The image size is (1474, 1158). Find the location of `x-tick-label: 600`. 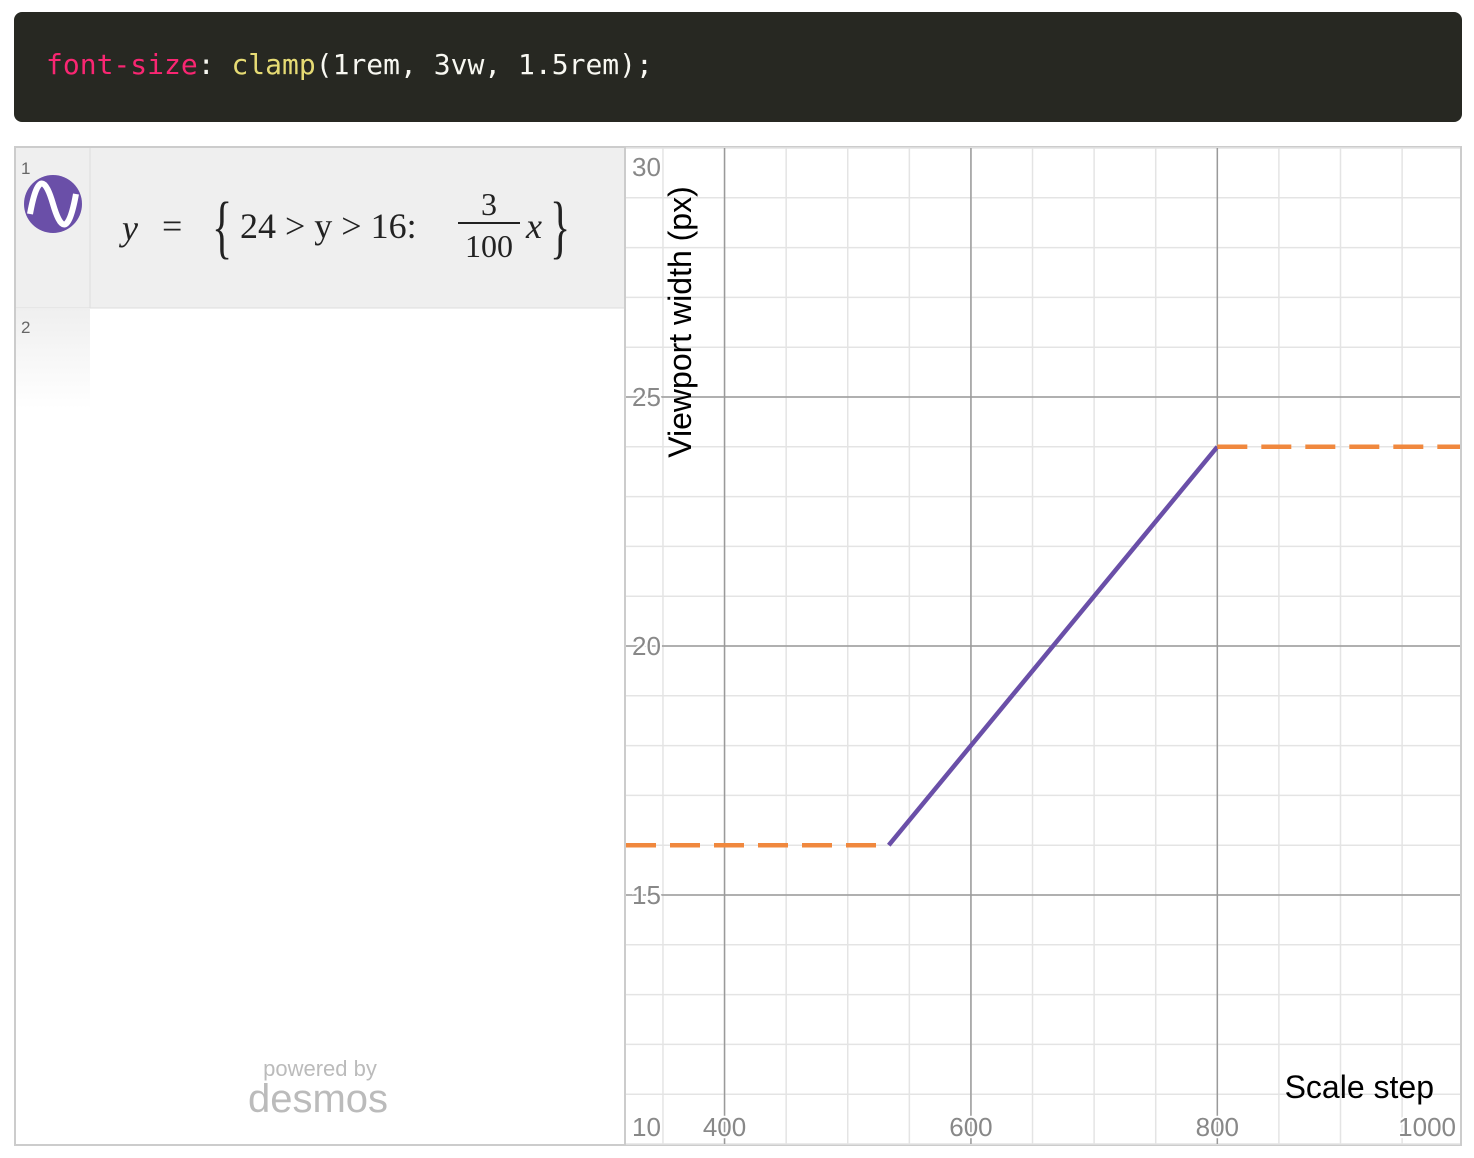

x-tick-label: 600 is located at coordinates (970, 1127).